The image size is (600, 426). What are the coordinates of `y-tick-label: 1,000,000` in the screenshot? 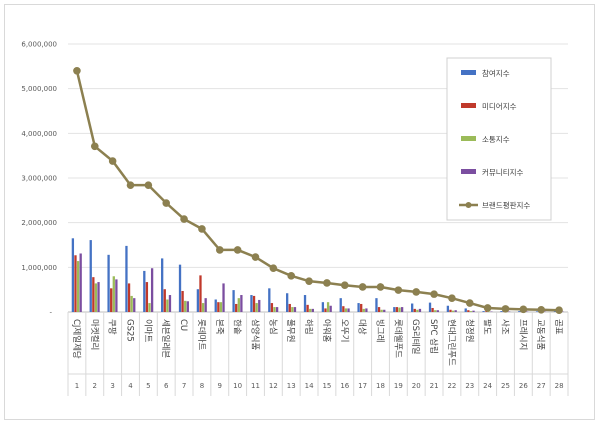 It's located at (39, 268).